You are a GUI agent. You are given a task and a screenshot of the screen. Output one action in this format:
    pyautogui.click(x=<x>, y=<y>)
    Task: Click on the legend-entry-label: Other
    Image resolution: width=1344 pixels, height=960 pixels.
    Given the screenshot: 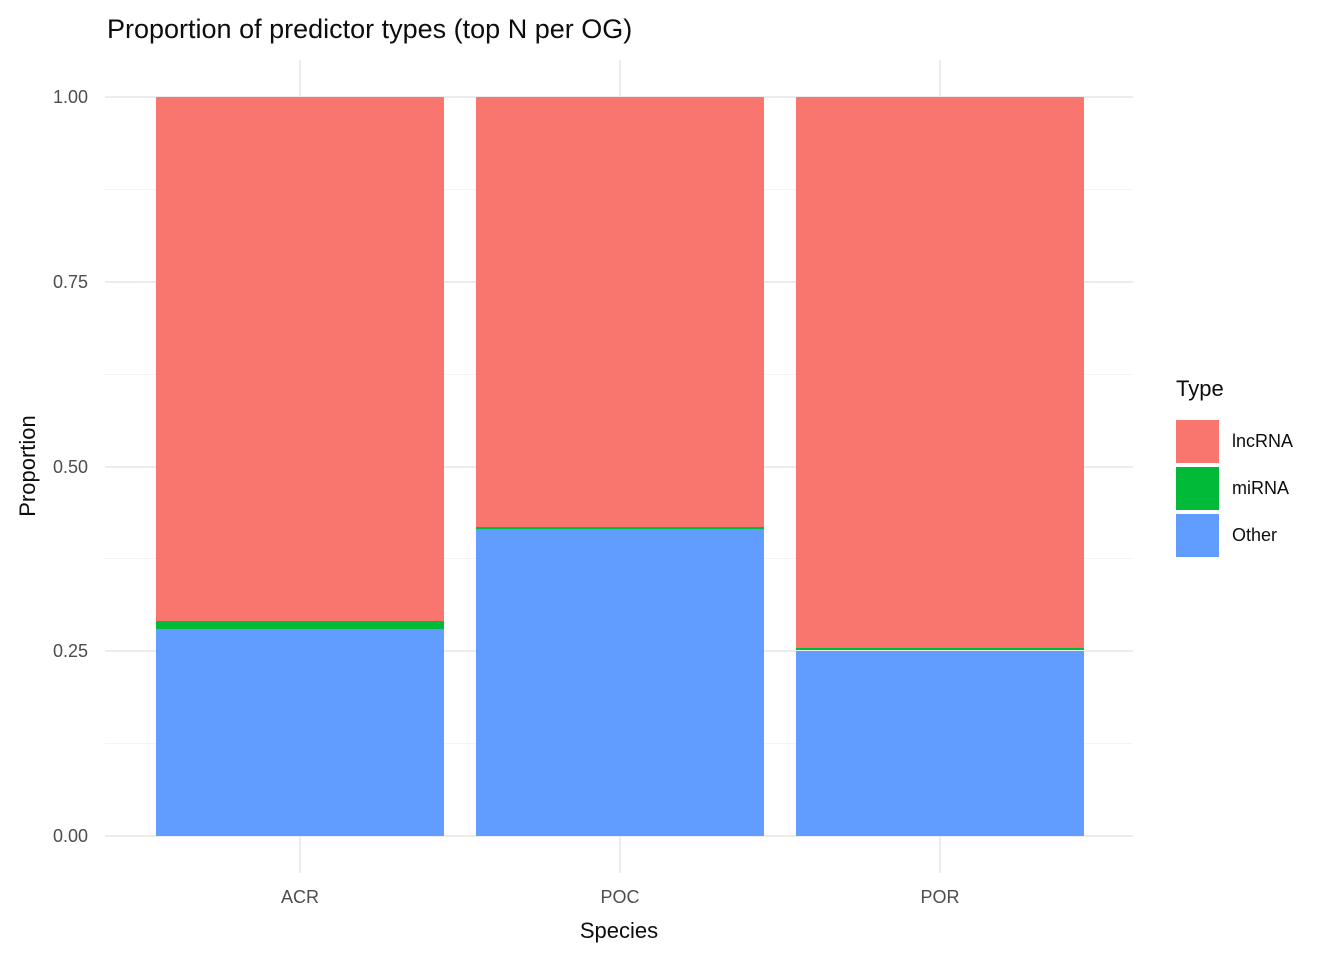 What is the action you would take?
    pyautogui.click(x=1255, y=535)
    